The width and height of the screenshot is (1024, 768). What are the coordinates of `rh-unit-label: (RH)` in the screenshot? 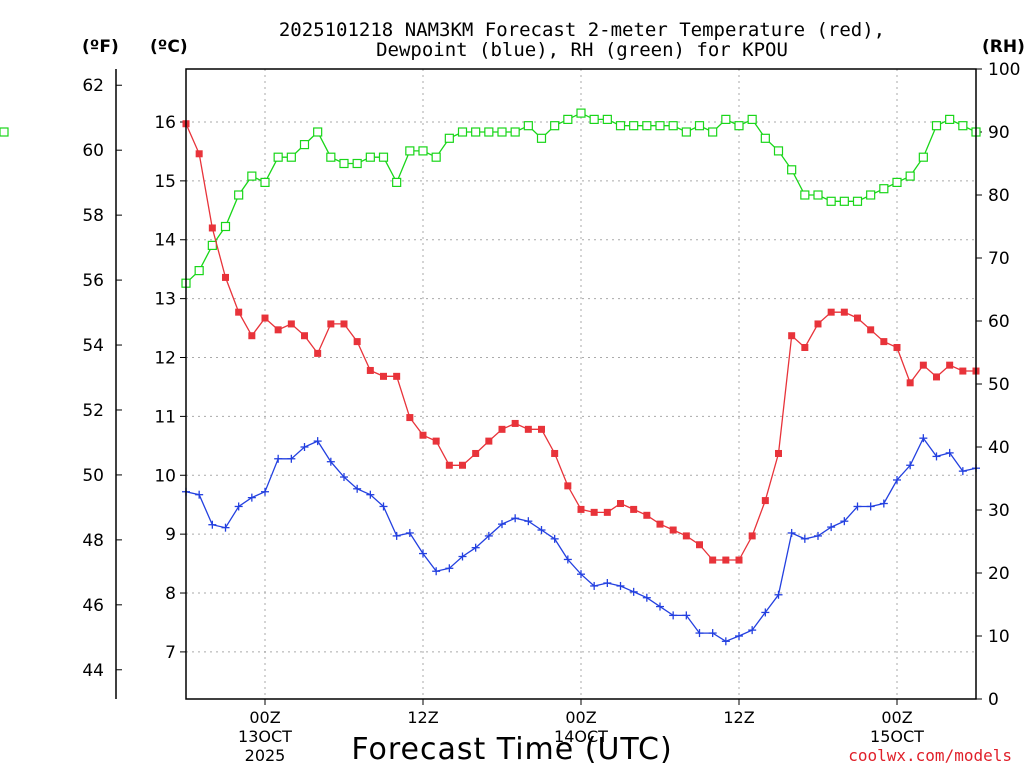 It's located at (1003, 47).